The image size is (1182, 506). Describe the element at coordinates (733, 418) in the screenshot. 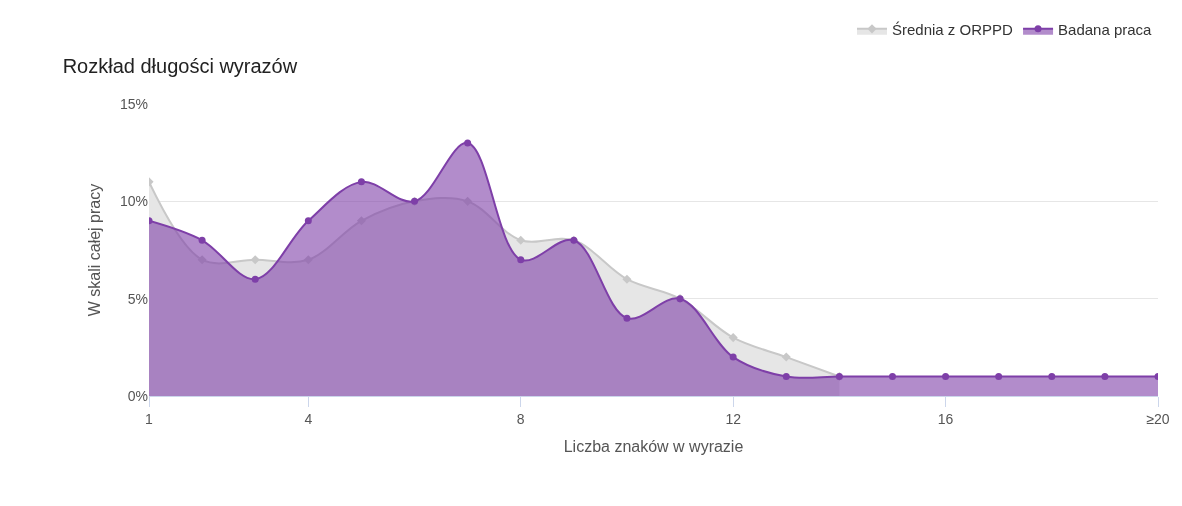

I see `x-tick-label: 12` at that location.